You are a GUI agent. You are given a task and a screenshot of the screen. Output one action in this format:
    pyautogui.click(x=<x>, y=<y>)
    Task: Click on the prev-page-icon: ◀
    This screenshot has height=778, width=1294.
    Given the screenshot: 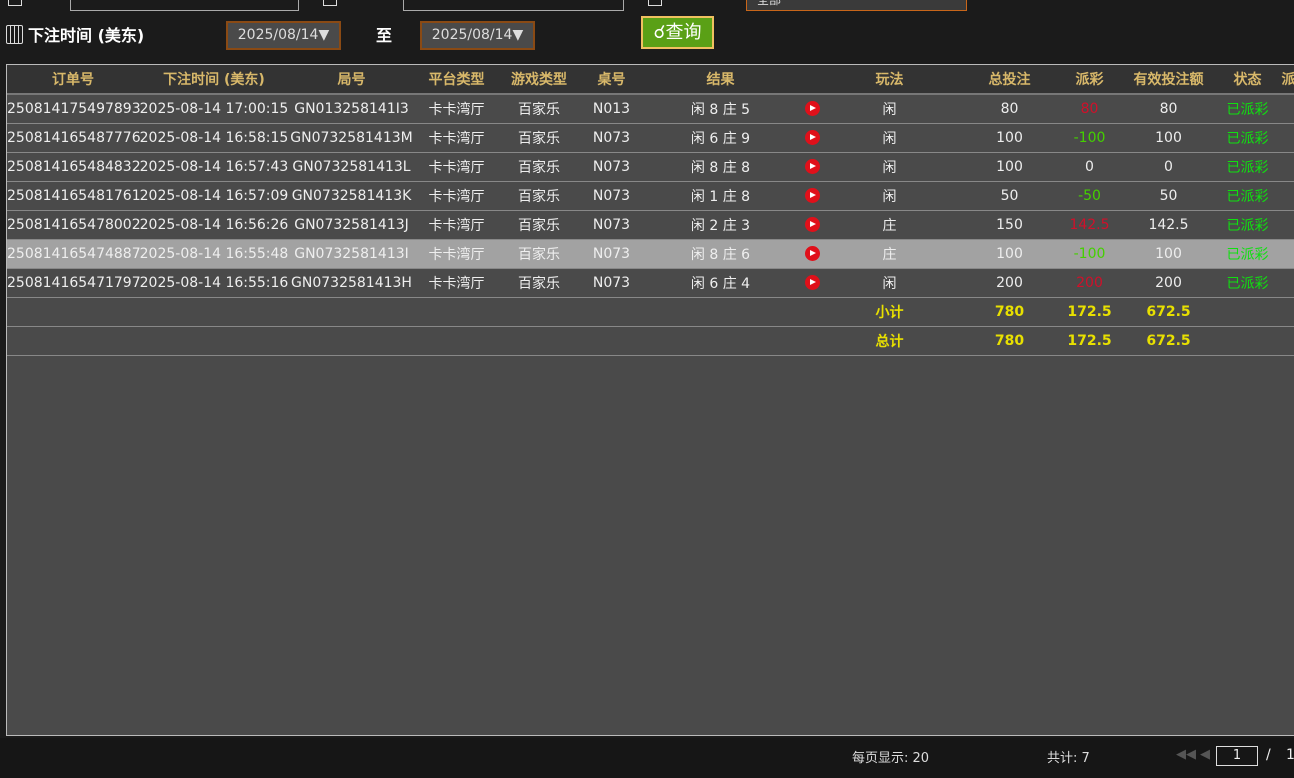 What is the action you would take?
    pyautogui.click(x=1205, y=754)
    